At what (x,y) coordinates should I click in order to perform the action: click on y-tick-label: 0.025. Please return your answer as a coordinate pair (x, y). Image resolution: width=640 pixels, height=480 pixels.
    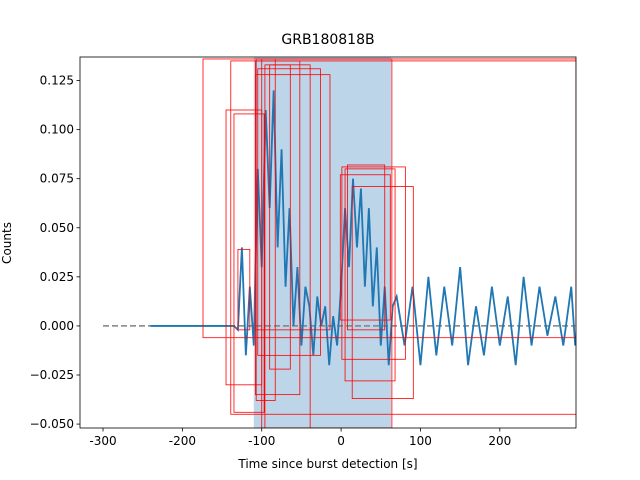
    Looking at the image, I should click on (57, 277).